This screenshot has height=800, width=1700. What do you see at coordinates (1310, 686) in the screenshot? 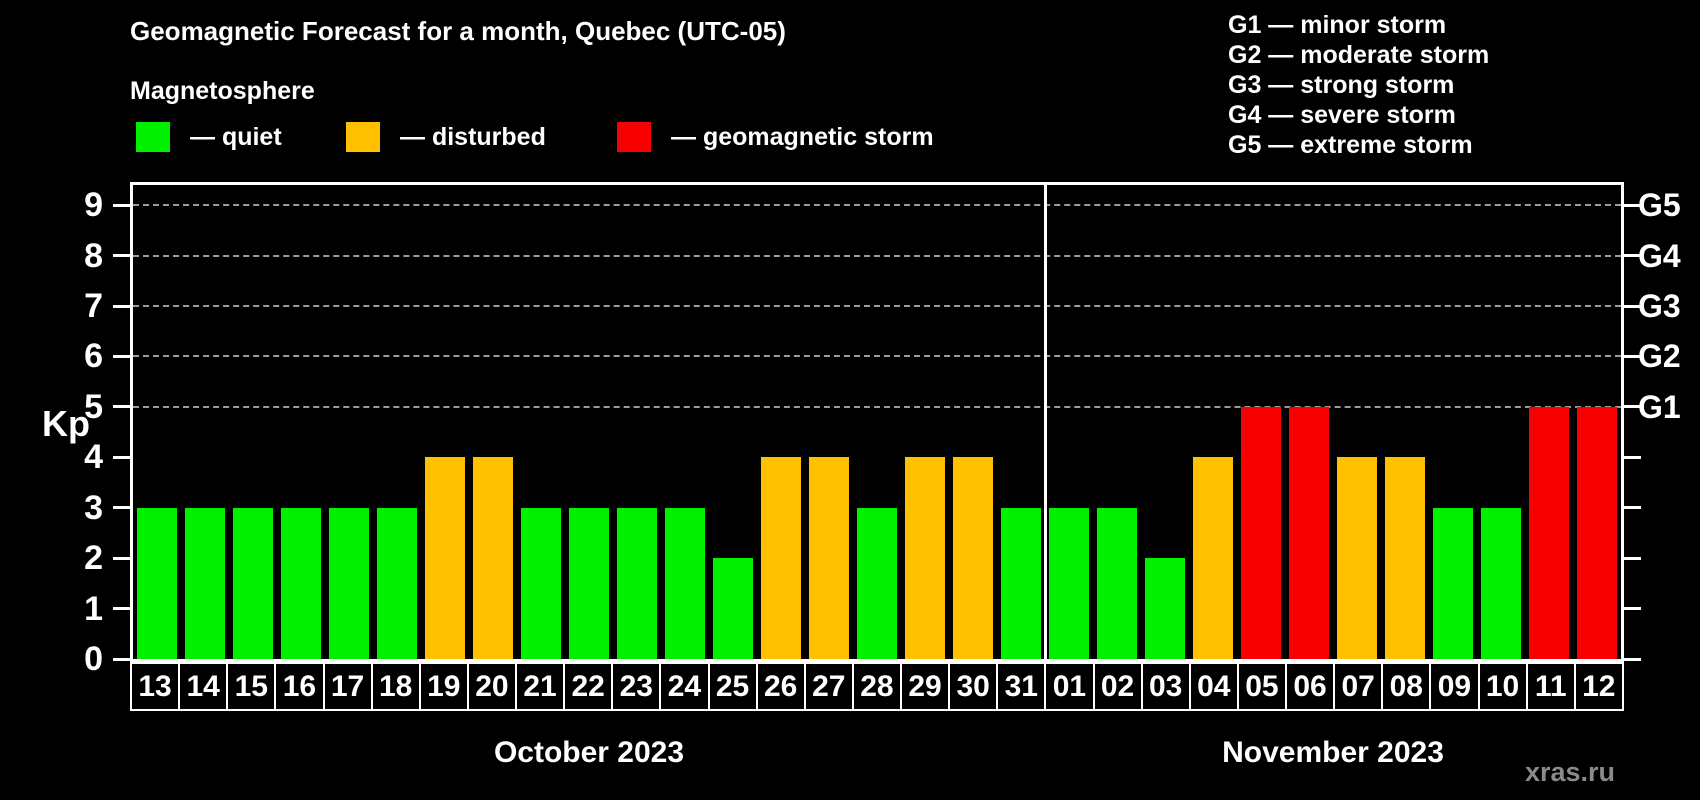
I see `date-cell-06: 06` at bounding box center [1310, 686].